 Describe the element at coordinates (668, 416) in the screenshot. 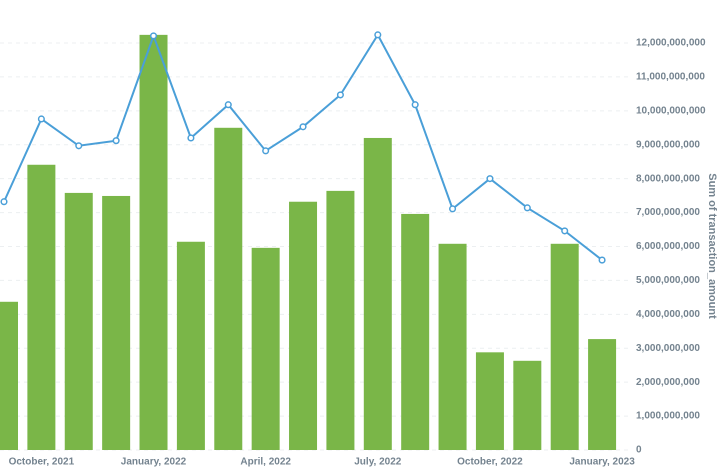

I see `y-tick-label: 1,000,000,000` at that location.